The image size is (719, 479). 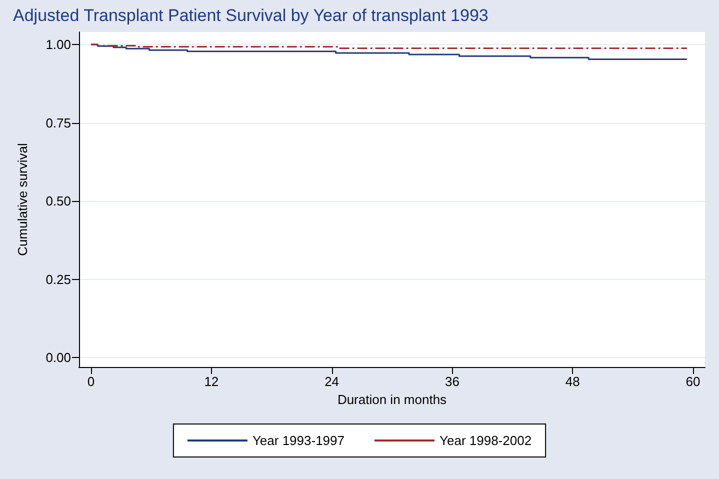 I want to click on x-axis-title: Duration in months, so click(x=392, y=399).